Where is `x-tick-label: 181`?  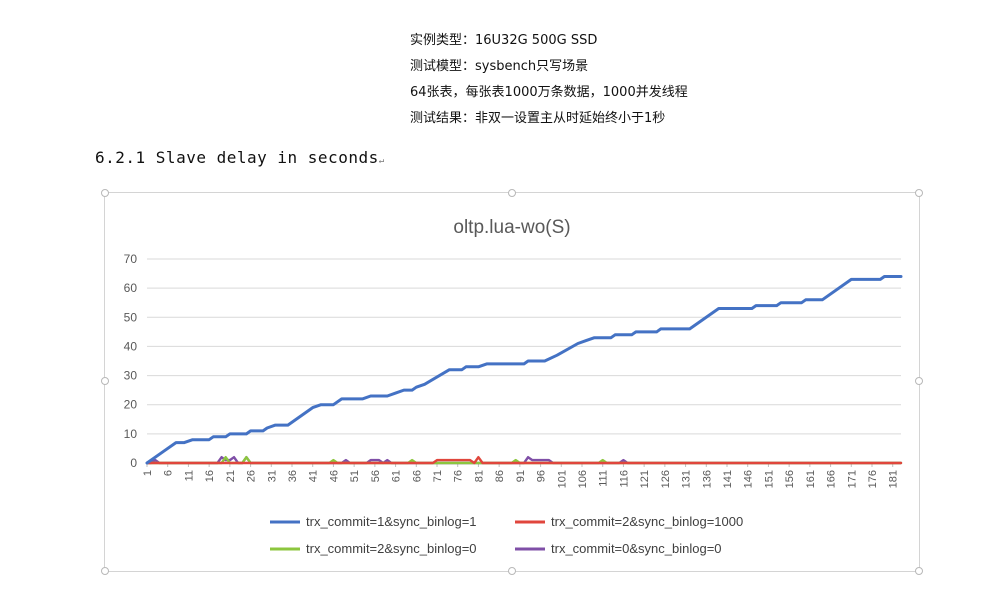 x-tick-label: 181 is located at coordinates (894, 479).